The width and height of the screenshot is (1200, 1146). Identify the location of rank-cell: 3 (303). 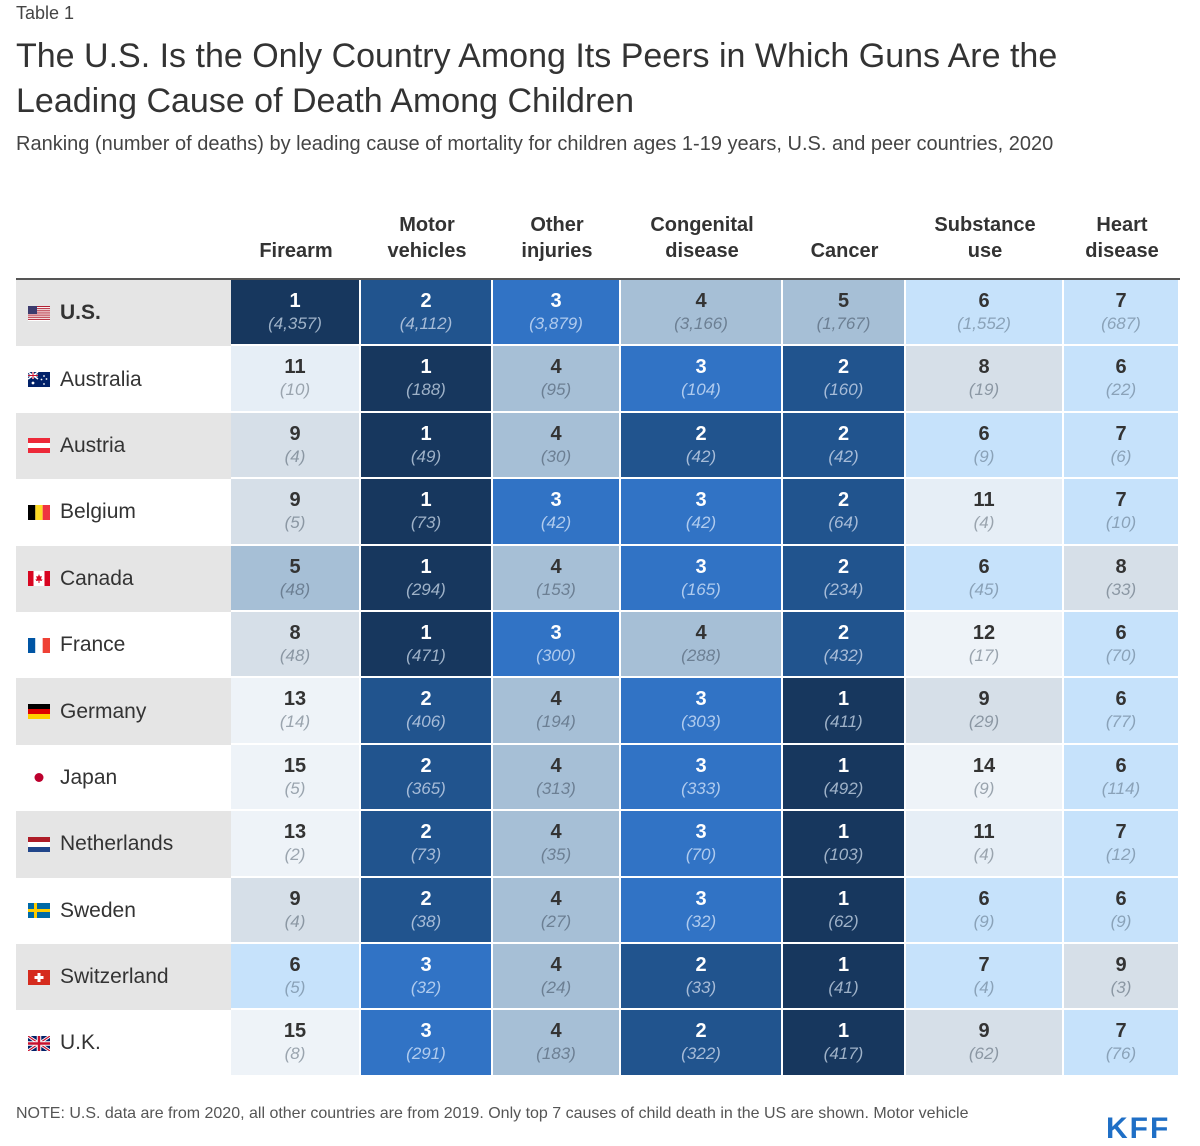
(702, 711).